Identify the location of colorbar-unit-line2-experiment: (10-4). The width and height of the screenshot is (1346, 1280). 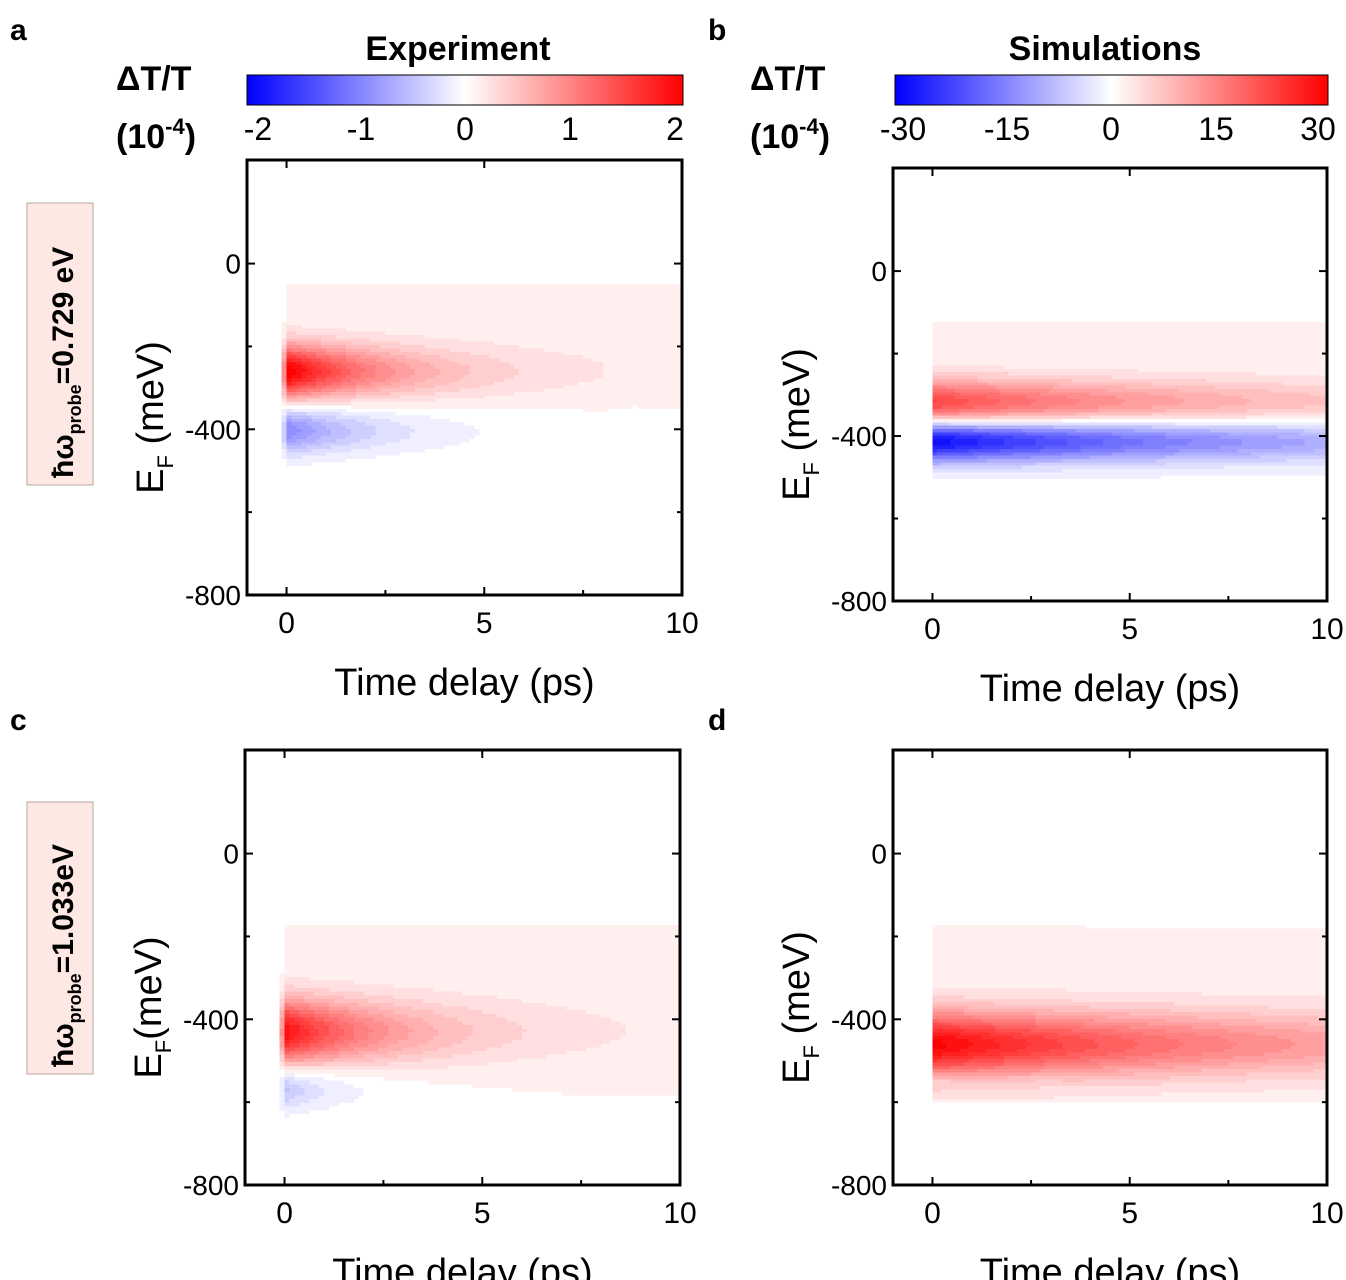
(156, 135).